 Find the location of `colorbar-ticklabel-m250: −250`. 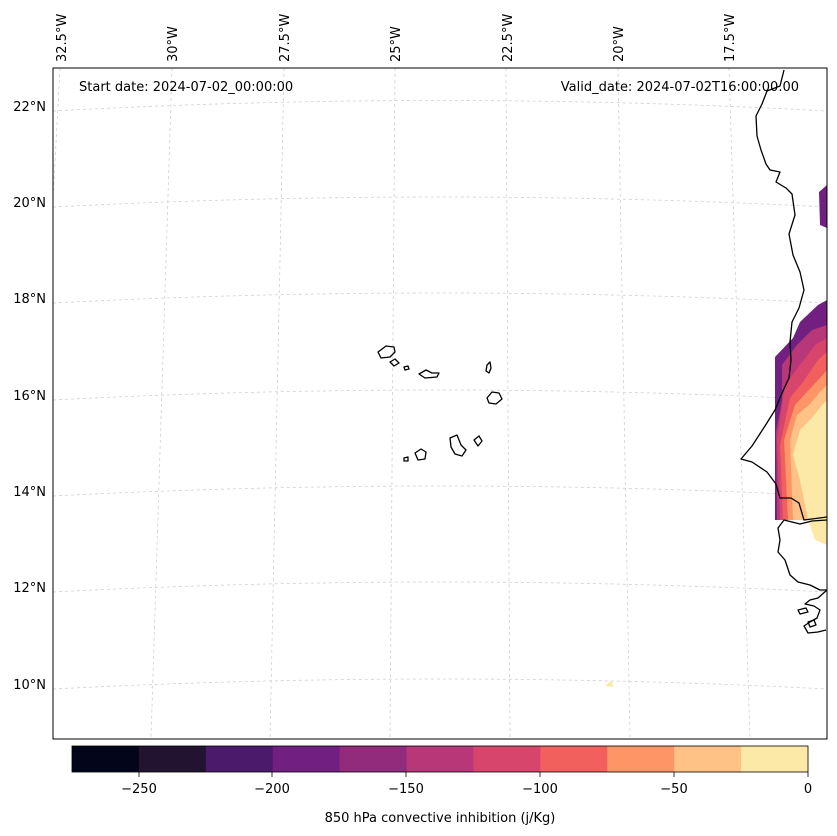

colorbar-ticklabel-m250: −250 is located at coordinates (139, 789).